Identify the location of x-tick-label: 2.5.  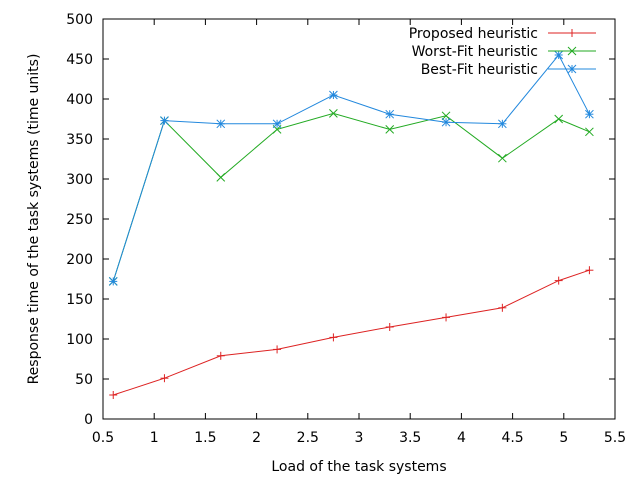
(308, 438).